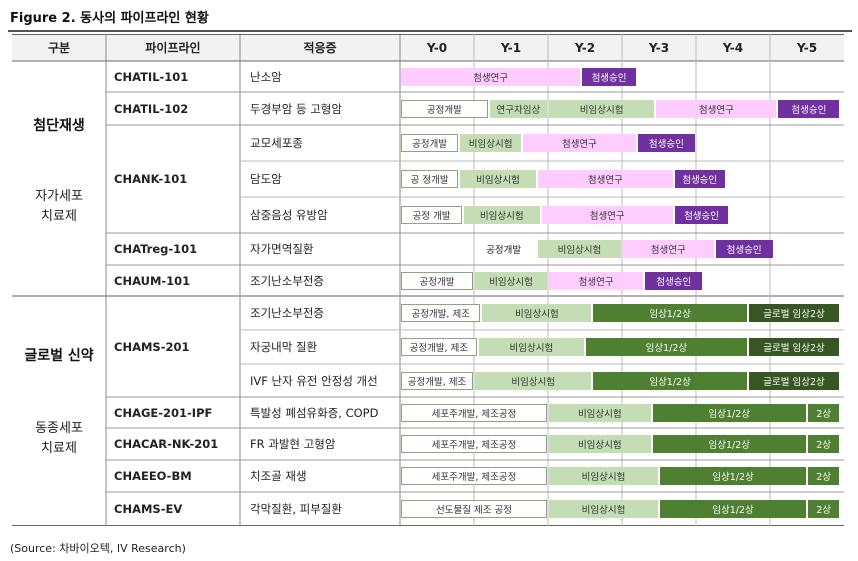 Image resolution: width=858 pixels, height=561 pixels. Describe the element at coordinates (152, 346) in the screenshot. I see `pipeline-chams-201: CHAMS-201` at that location.